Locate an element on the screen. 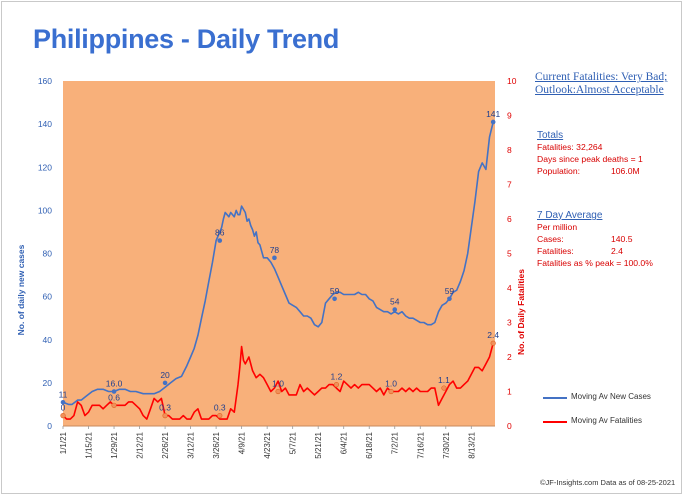 The height and width of the screenshot is (496, 684). fatalities-data-label: 0 is located at coordinates (63, 408).